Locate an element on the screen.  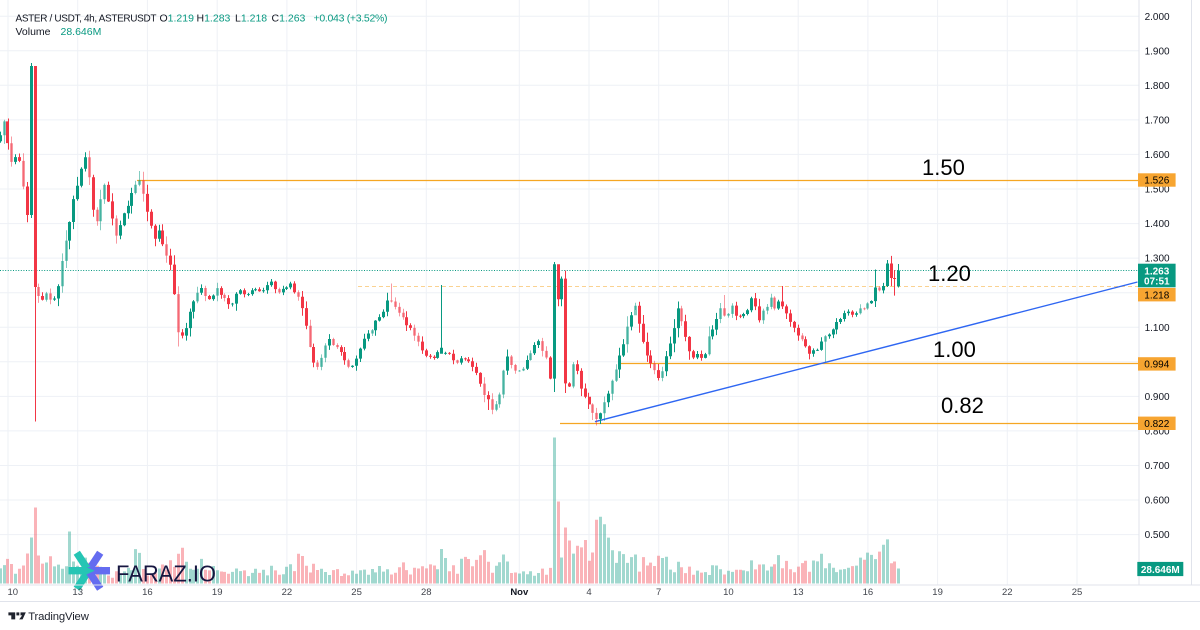
svg-text: 0.82 is located at coordinates (962, 405).